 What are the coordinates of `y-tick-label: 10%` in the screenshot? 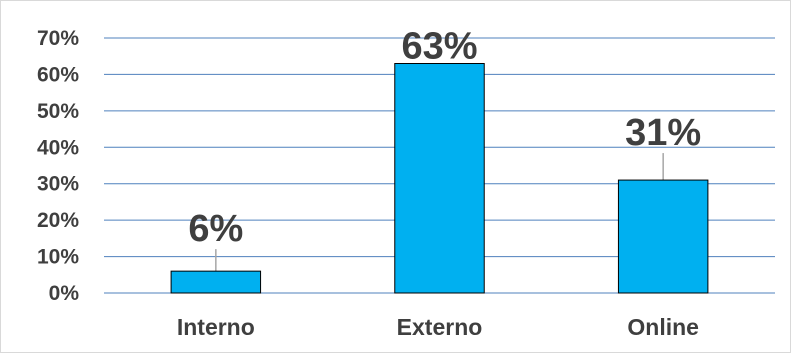 It's located at (58, 257).